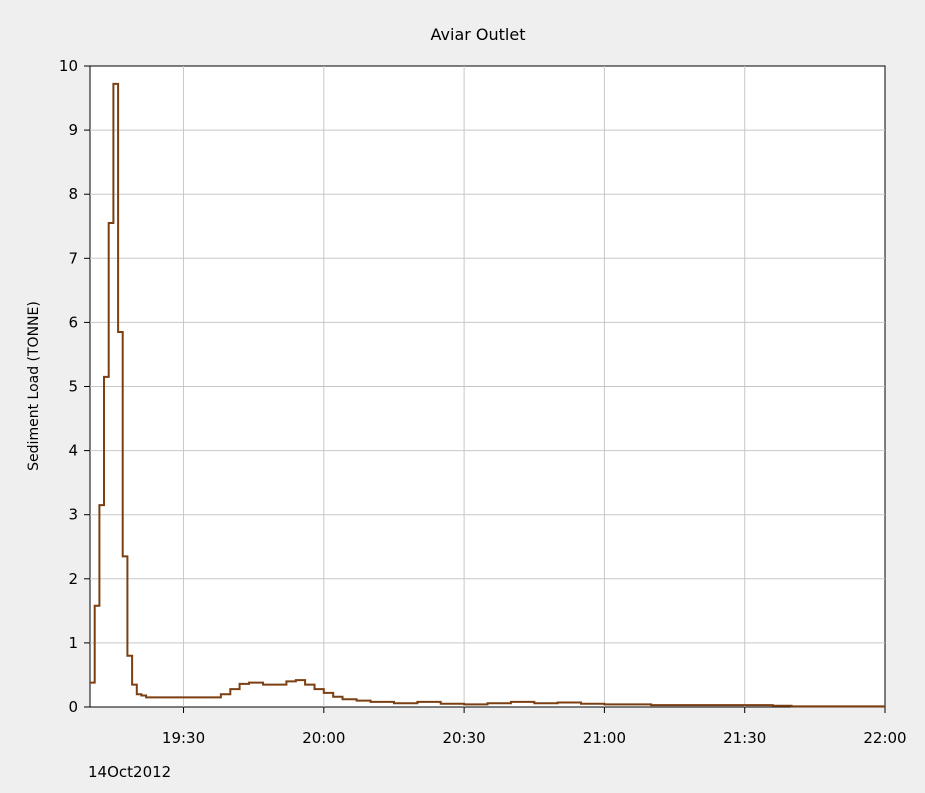  Describe the element at coordinates (604, 738) in the screenshot. I see `x-tick-label: 21:00` at that location.